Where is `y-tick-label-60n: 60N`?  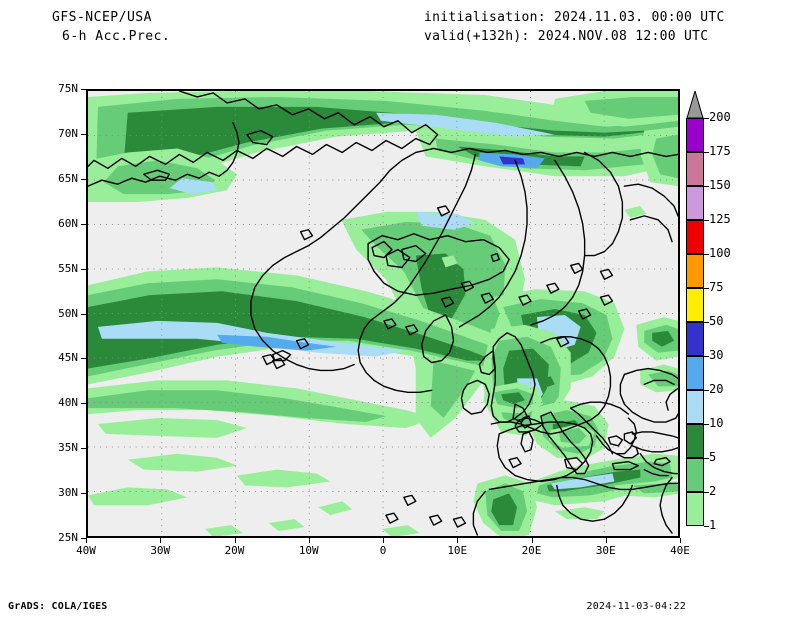
y-tick-label-60n: 60N is located at coordinates (68, 223).